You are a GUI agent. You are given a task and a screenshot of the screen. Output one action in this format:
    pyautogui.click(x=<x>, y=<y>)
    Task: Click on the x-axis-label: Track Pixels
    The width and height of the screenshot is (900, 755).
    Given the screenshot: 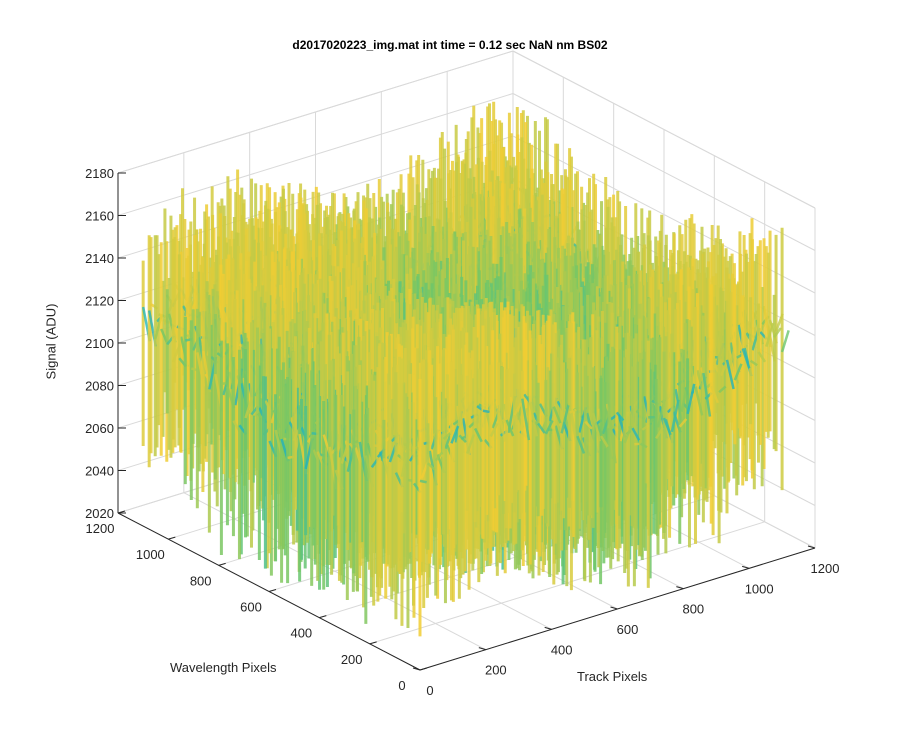 What is the action you would take?
    pyautogui.click(x=612, y=676)
    